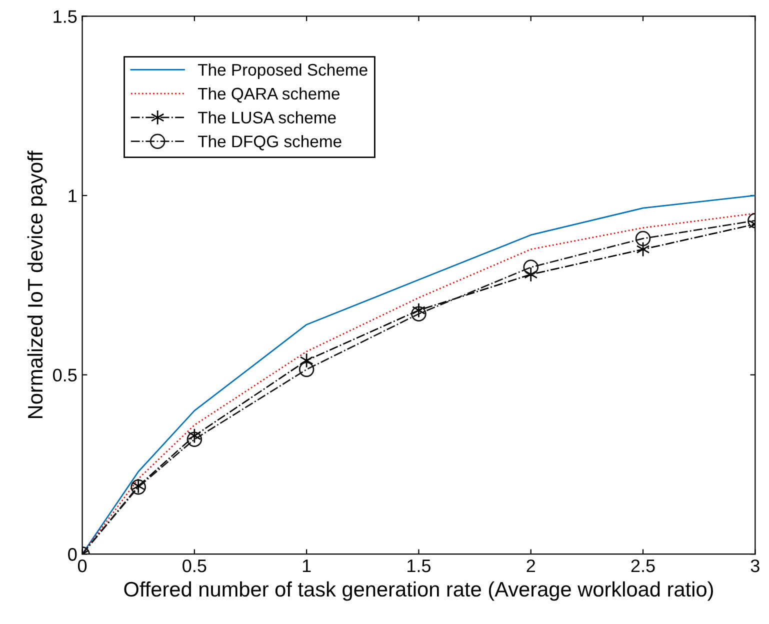 The height and width of the screenshot is (624, 769). Describe the element at coordinates (72, 196) in the screenshot. I see `y-tick-label: 1` at that location.